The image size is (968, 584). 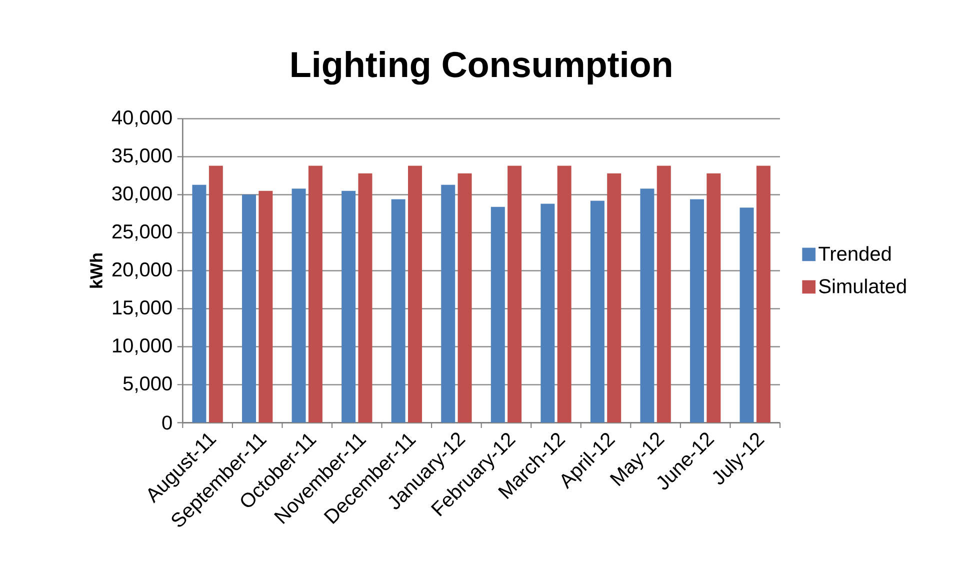 I want to click on chart-title: Lighting Consumption, so click(x=482, y=67).